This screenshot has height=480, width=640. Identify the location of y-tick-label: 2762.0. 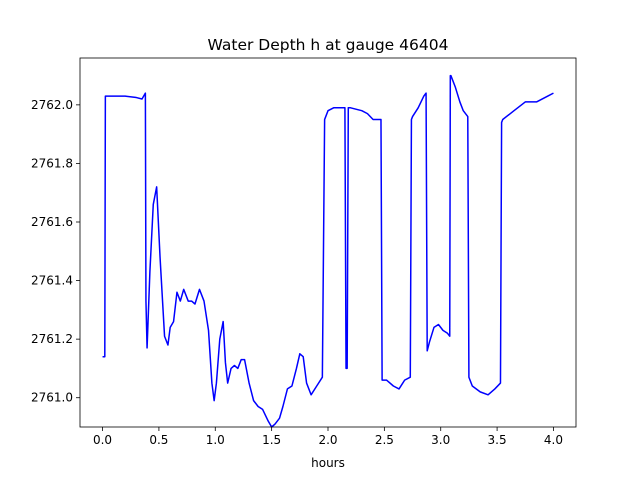
(52, 105).